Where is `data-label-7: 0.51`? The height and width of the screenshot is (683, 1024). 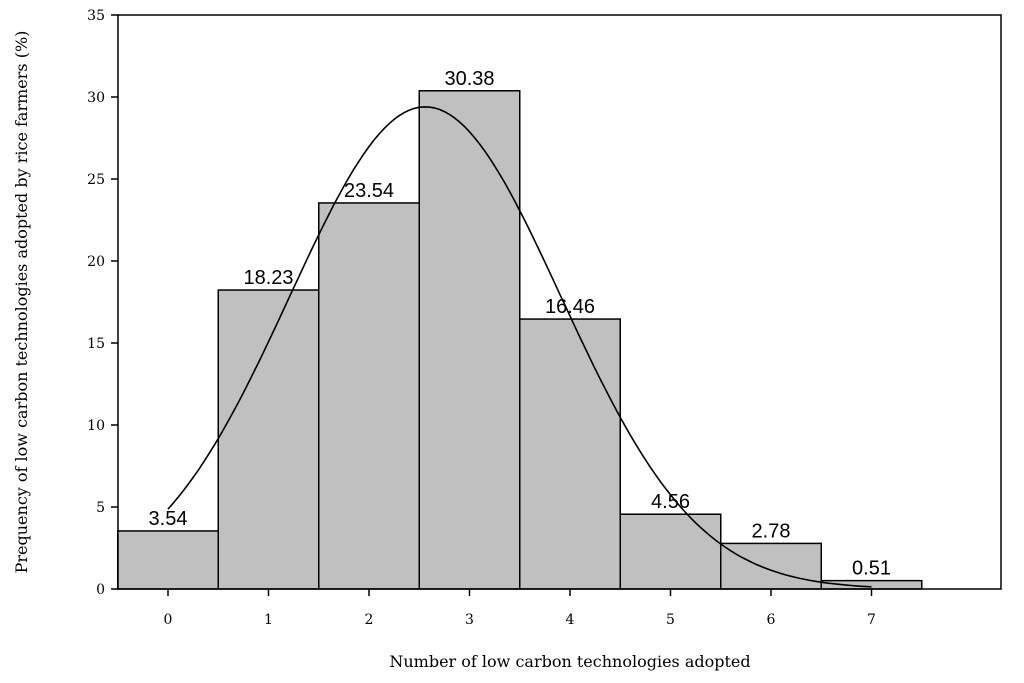 data-label-7: 0.51 is located at coordinates (871, 569).